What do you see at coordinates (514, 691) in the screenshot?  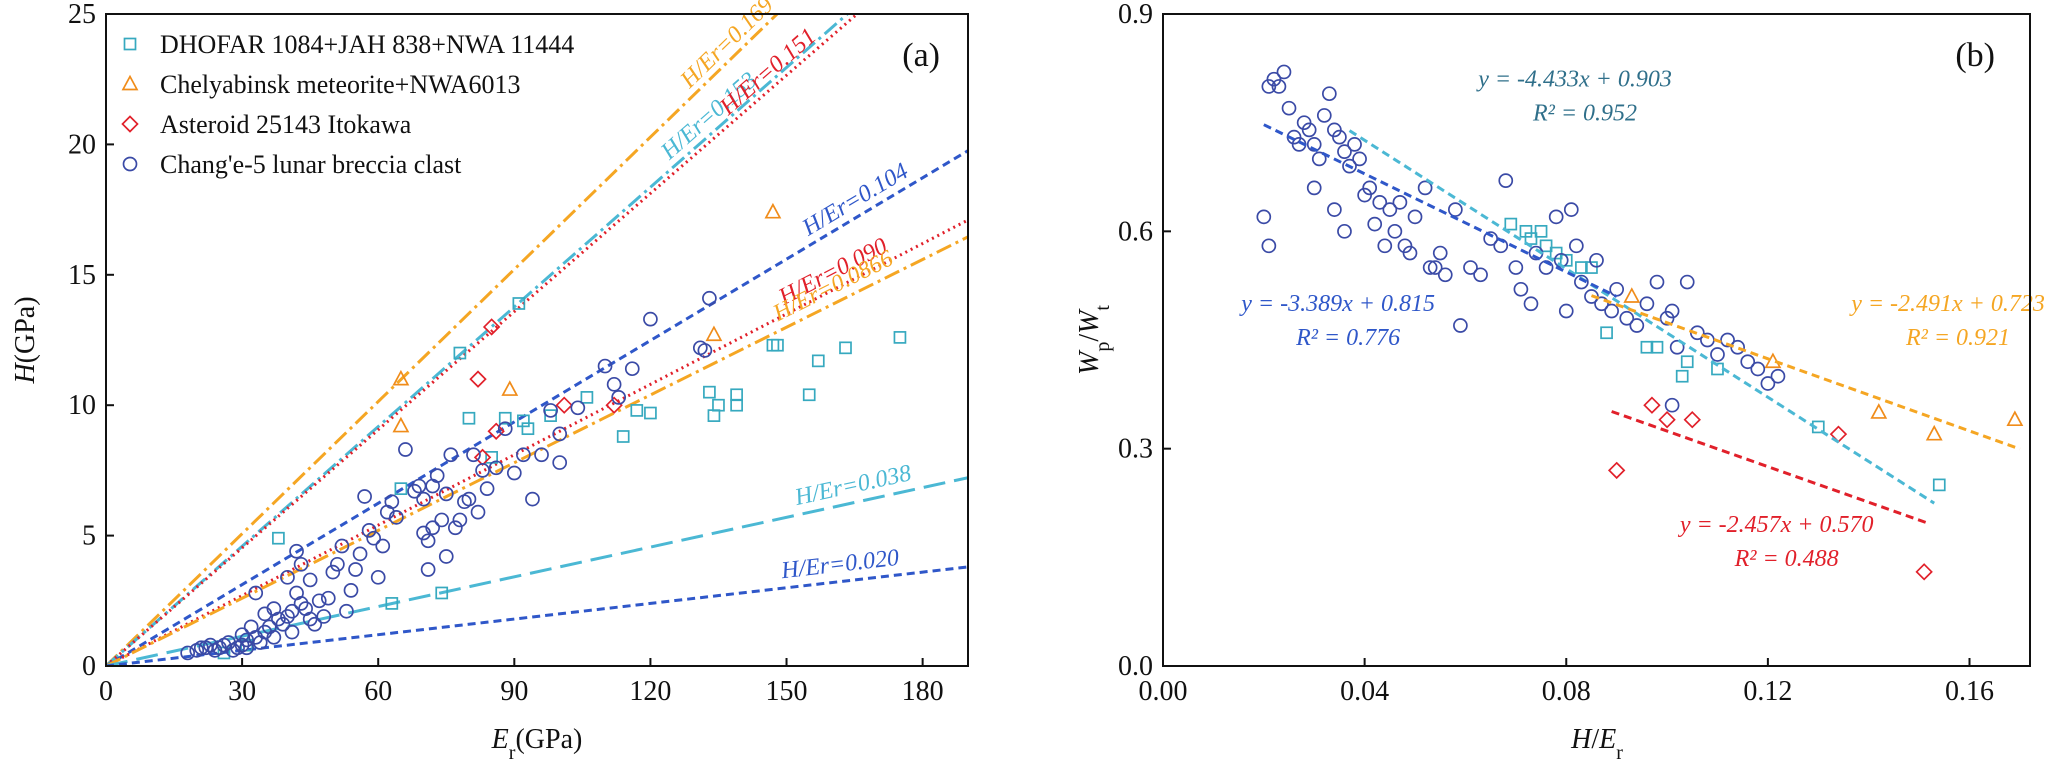 I see `panel-a-x-tick-label: 90` at bounding box center [514, 691].